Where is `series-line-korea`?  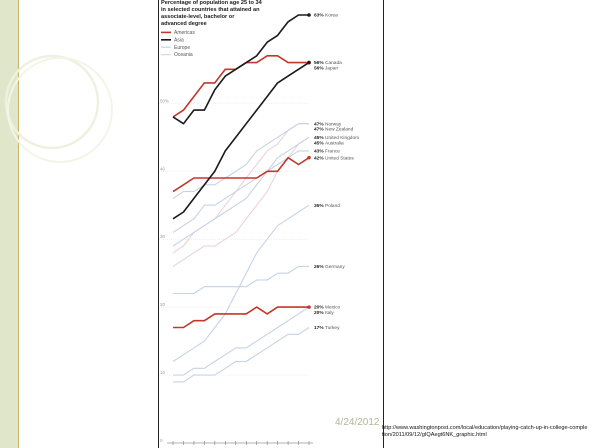 series-line-korea is located at coordinates (240, 69).